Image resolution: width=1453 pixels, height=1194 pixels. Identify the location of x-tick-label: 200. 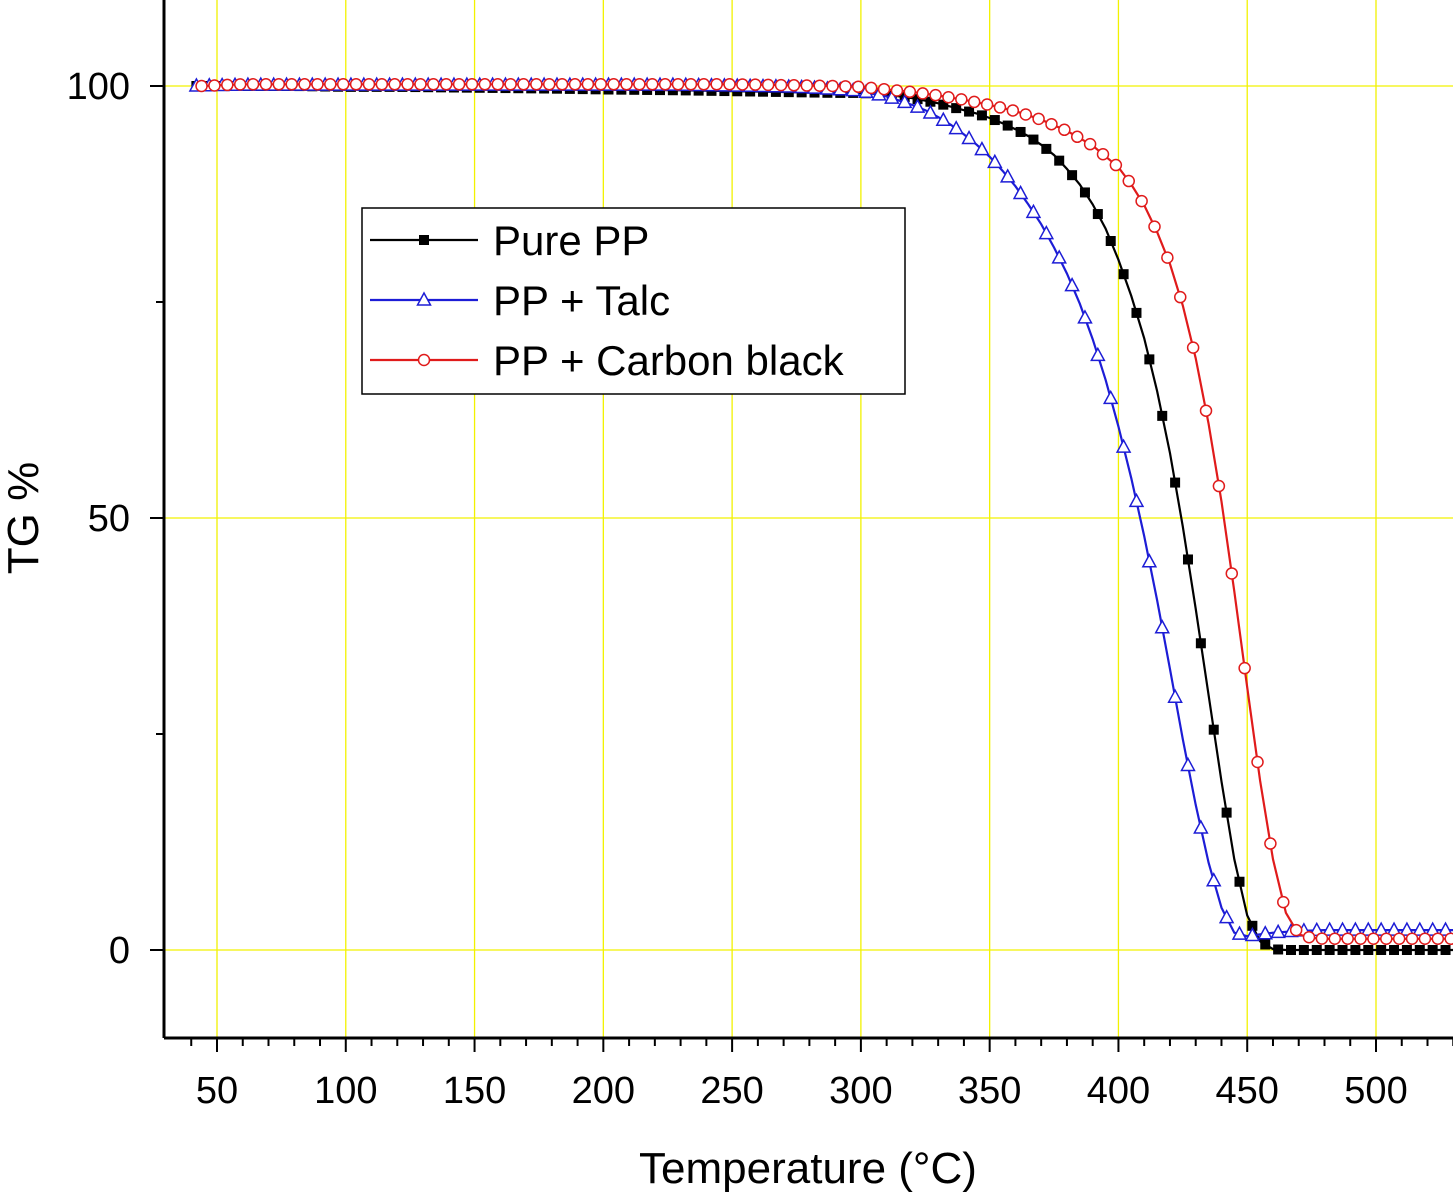
(603, 1091).